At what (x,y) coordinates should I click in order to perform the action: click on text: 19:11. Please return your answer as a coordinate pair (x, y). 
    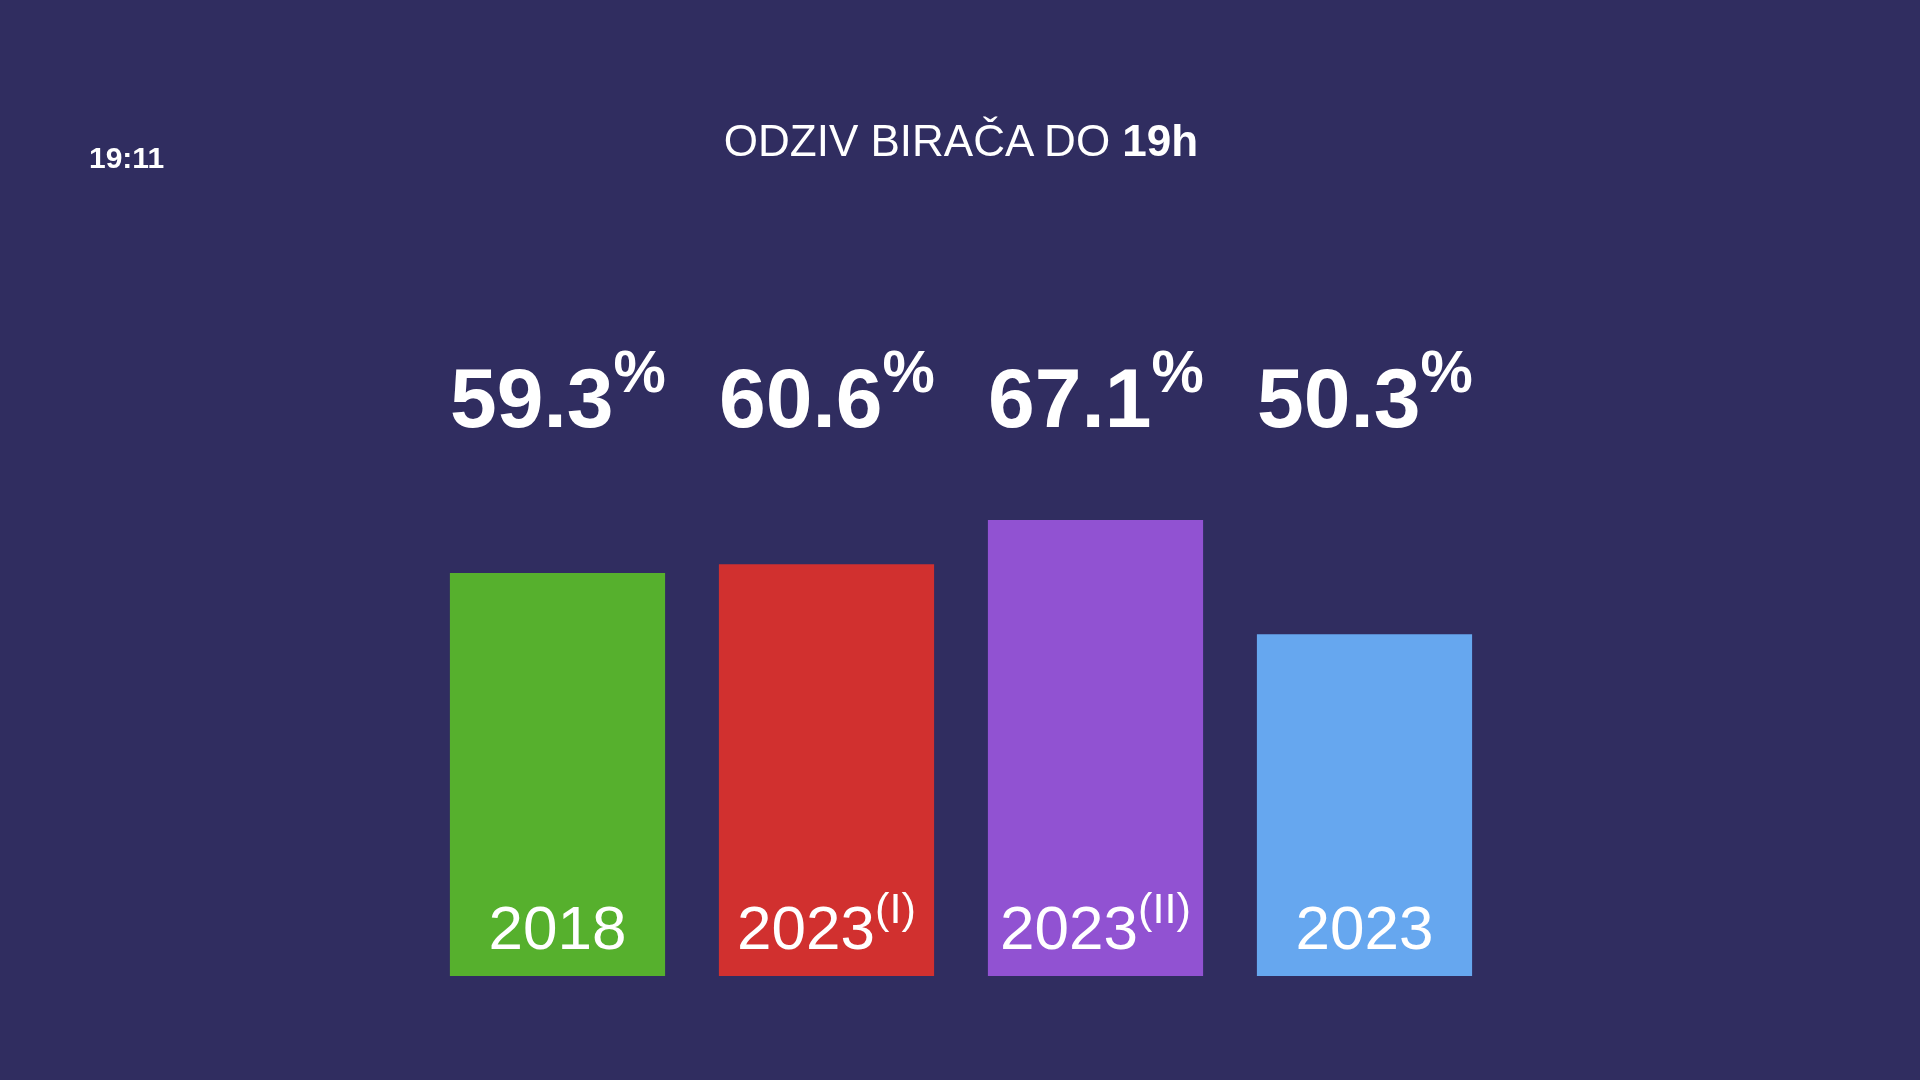
    Looking at the image, I should click on (127, 157).